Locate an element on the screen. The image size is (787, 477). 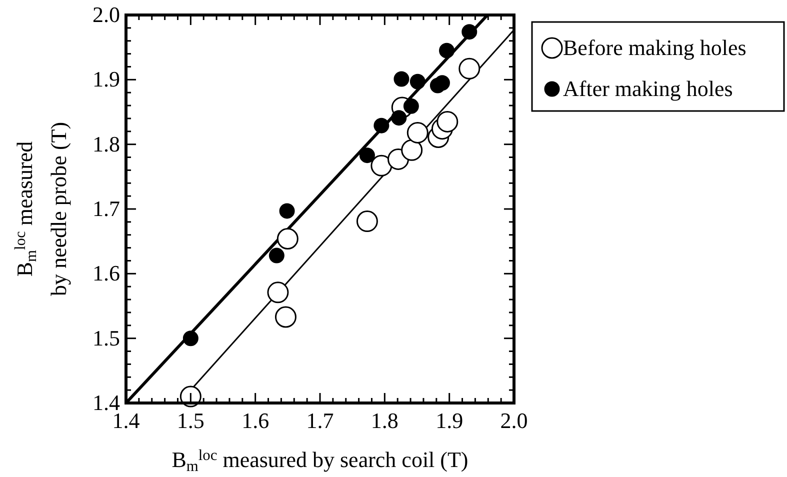
x-axis-title: B$_{m}$$^{loc}$ measured by search coil (T) is located at coordinates (320, 461).